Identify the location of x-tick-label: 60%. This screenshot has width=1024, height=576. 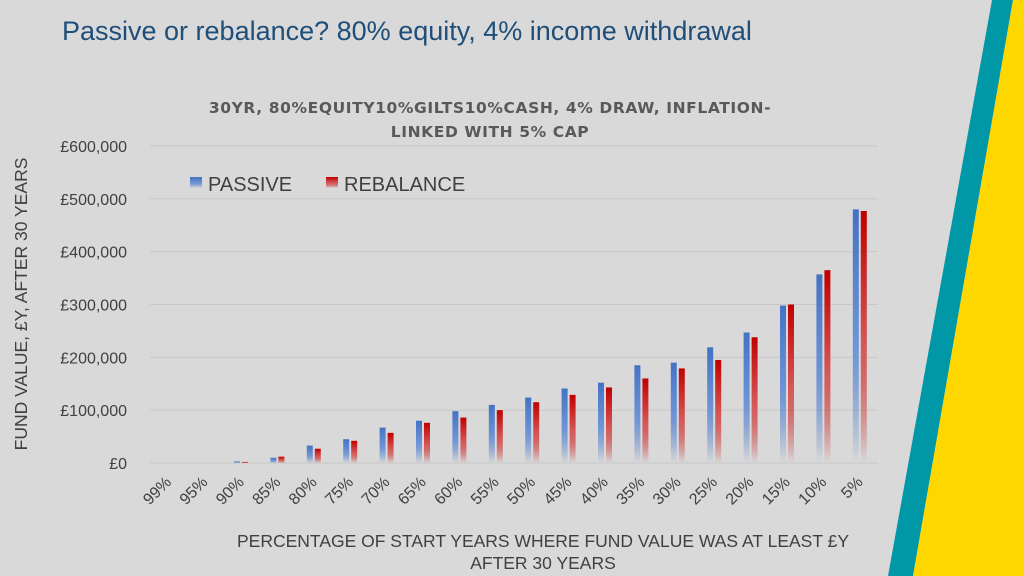
(449, 491).